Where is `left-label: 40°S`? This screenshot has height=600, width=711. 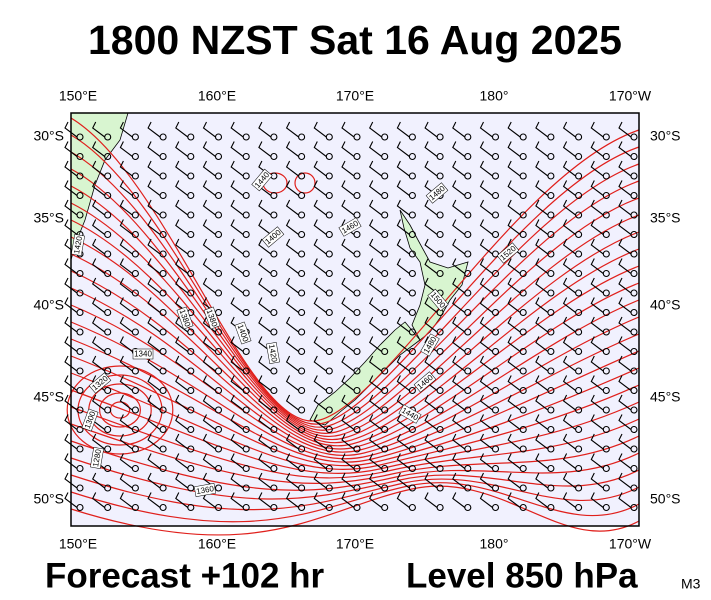 left-label: 40°S is located at coordinates (48, 305).